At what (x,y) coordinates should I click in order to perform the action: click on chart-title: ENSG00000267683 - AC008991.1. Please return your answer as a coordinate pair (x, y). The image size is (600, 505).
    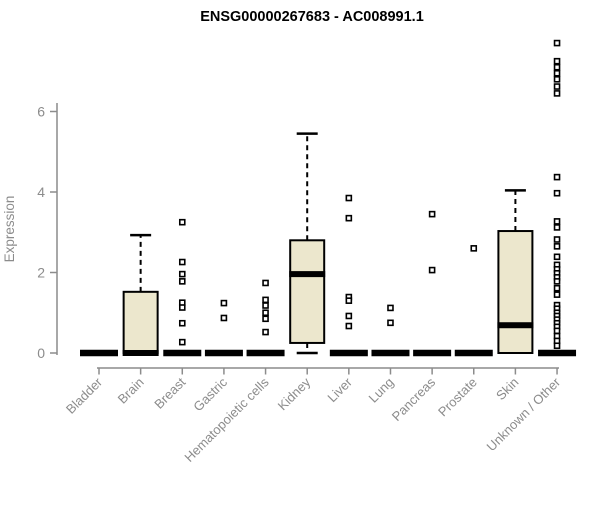
    Looking at the image, I should click on (312, 17).